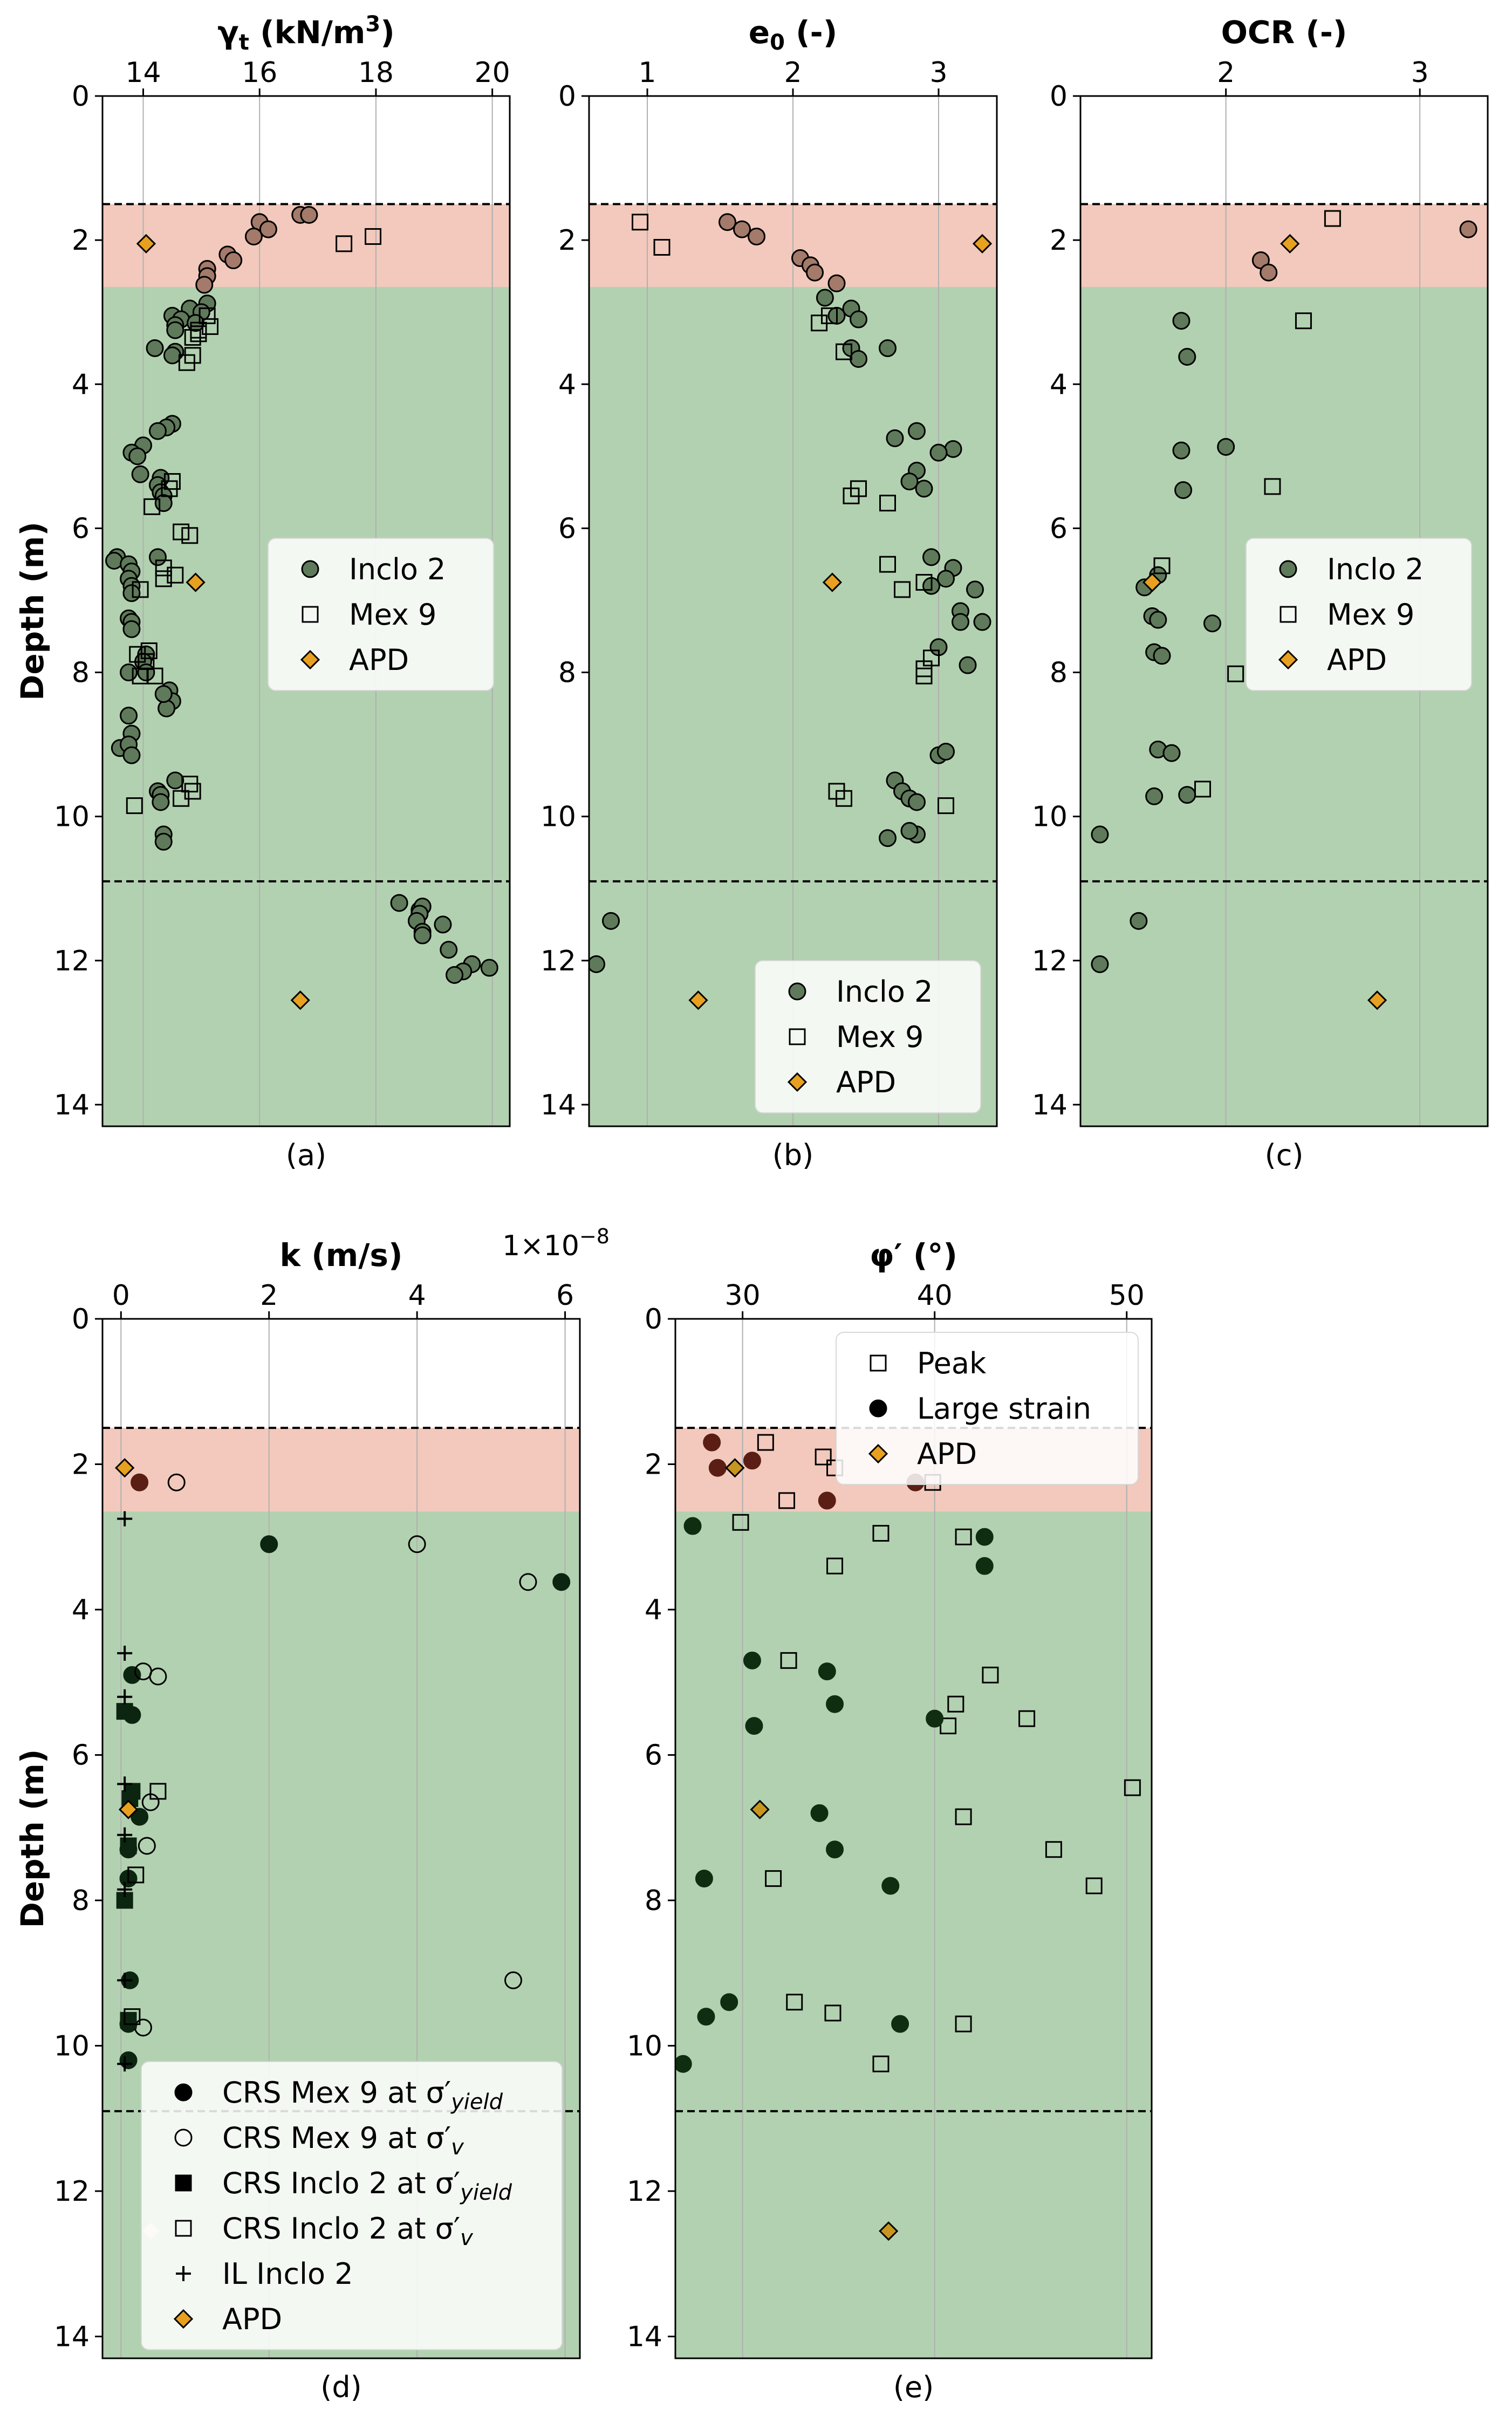  What do you see at coordinates (792, 1155) in the screenshot?
I see `panel-caption: (b)` at bounding box center [792, 1155].